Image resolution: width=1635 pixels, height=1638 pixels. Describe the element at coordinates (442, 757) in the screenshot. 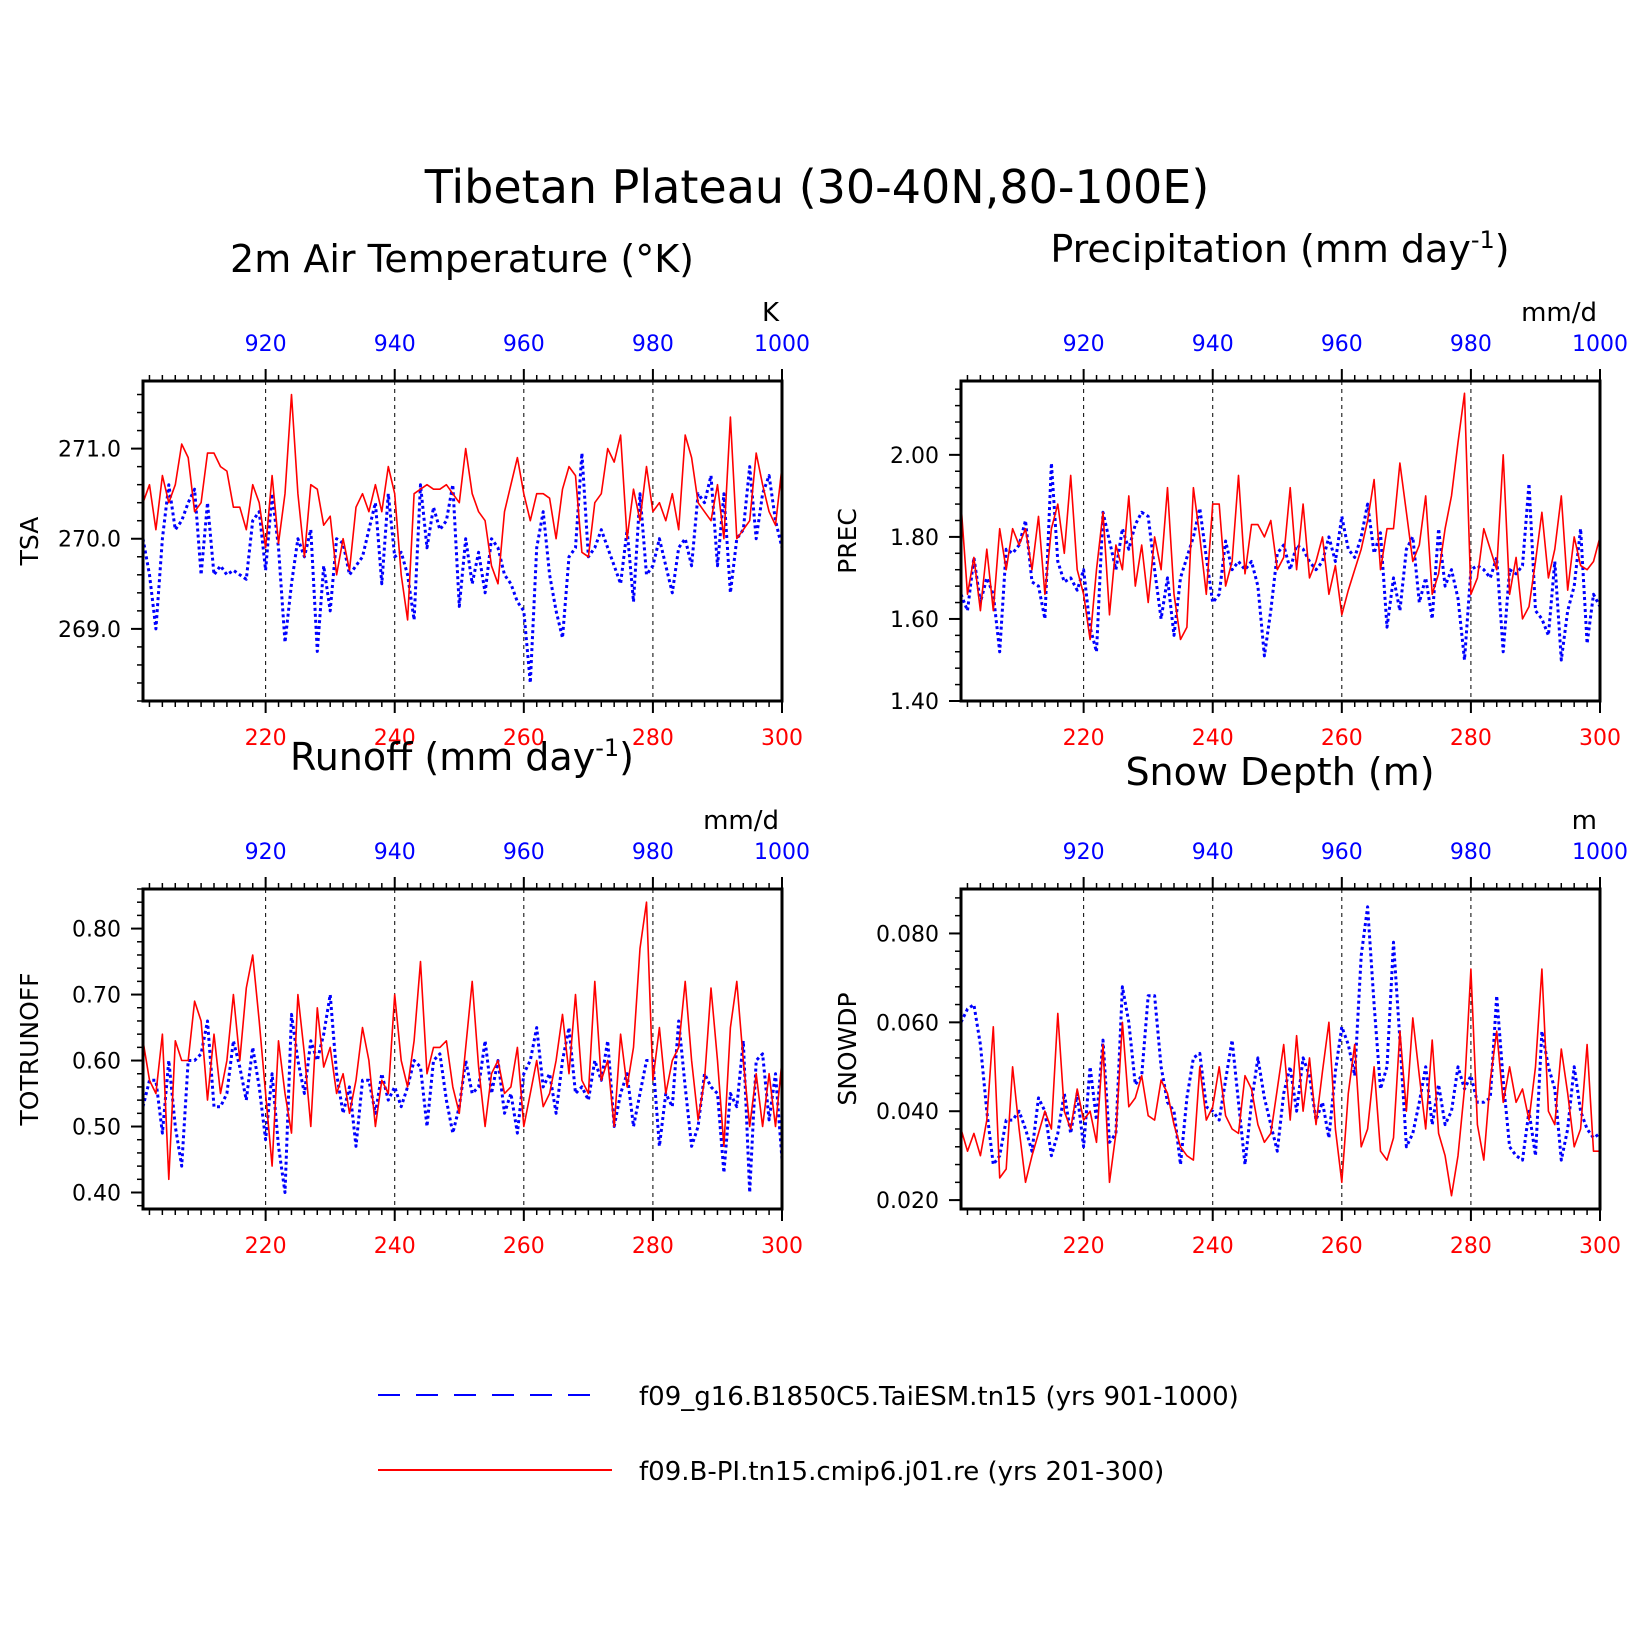

I see `panel-title-text: Runoff (mm day` at that location.